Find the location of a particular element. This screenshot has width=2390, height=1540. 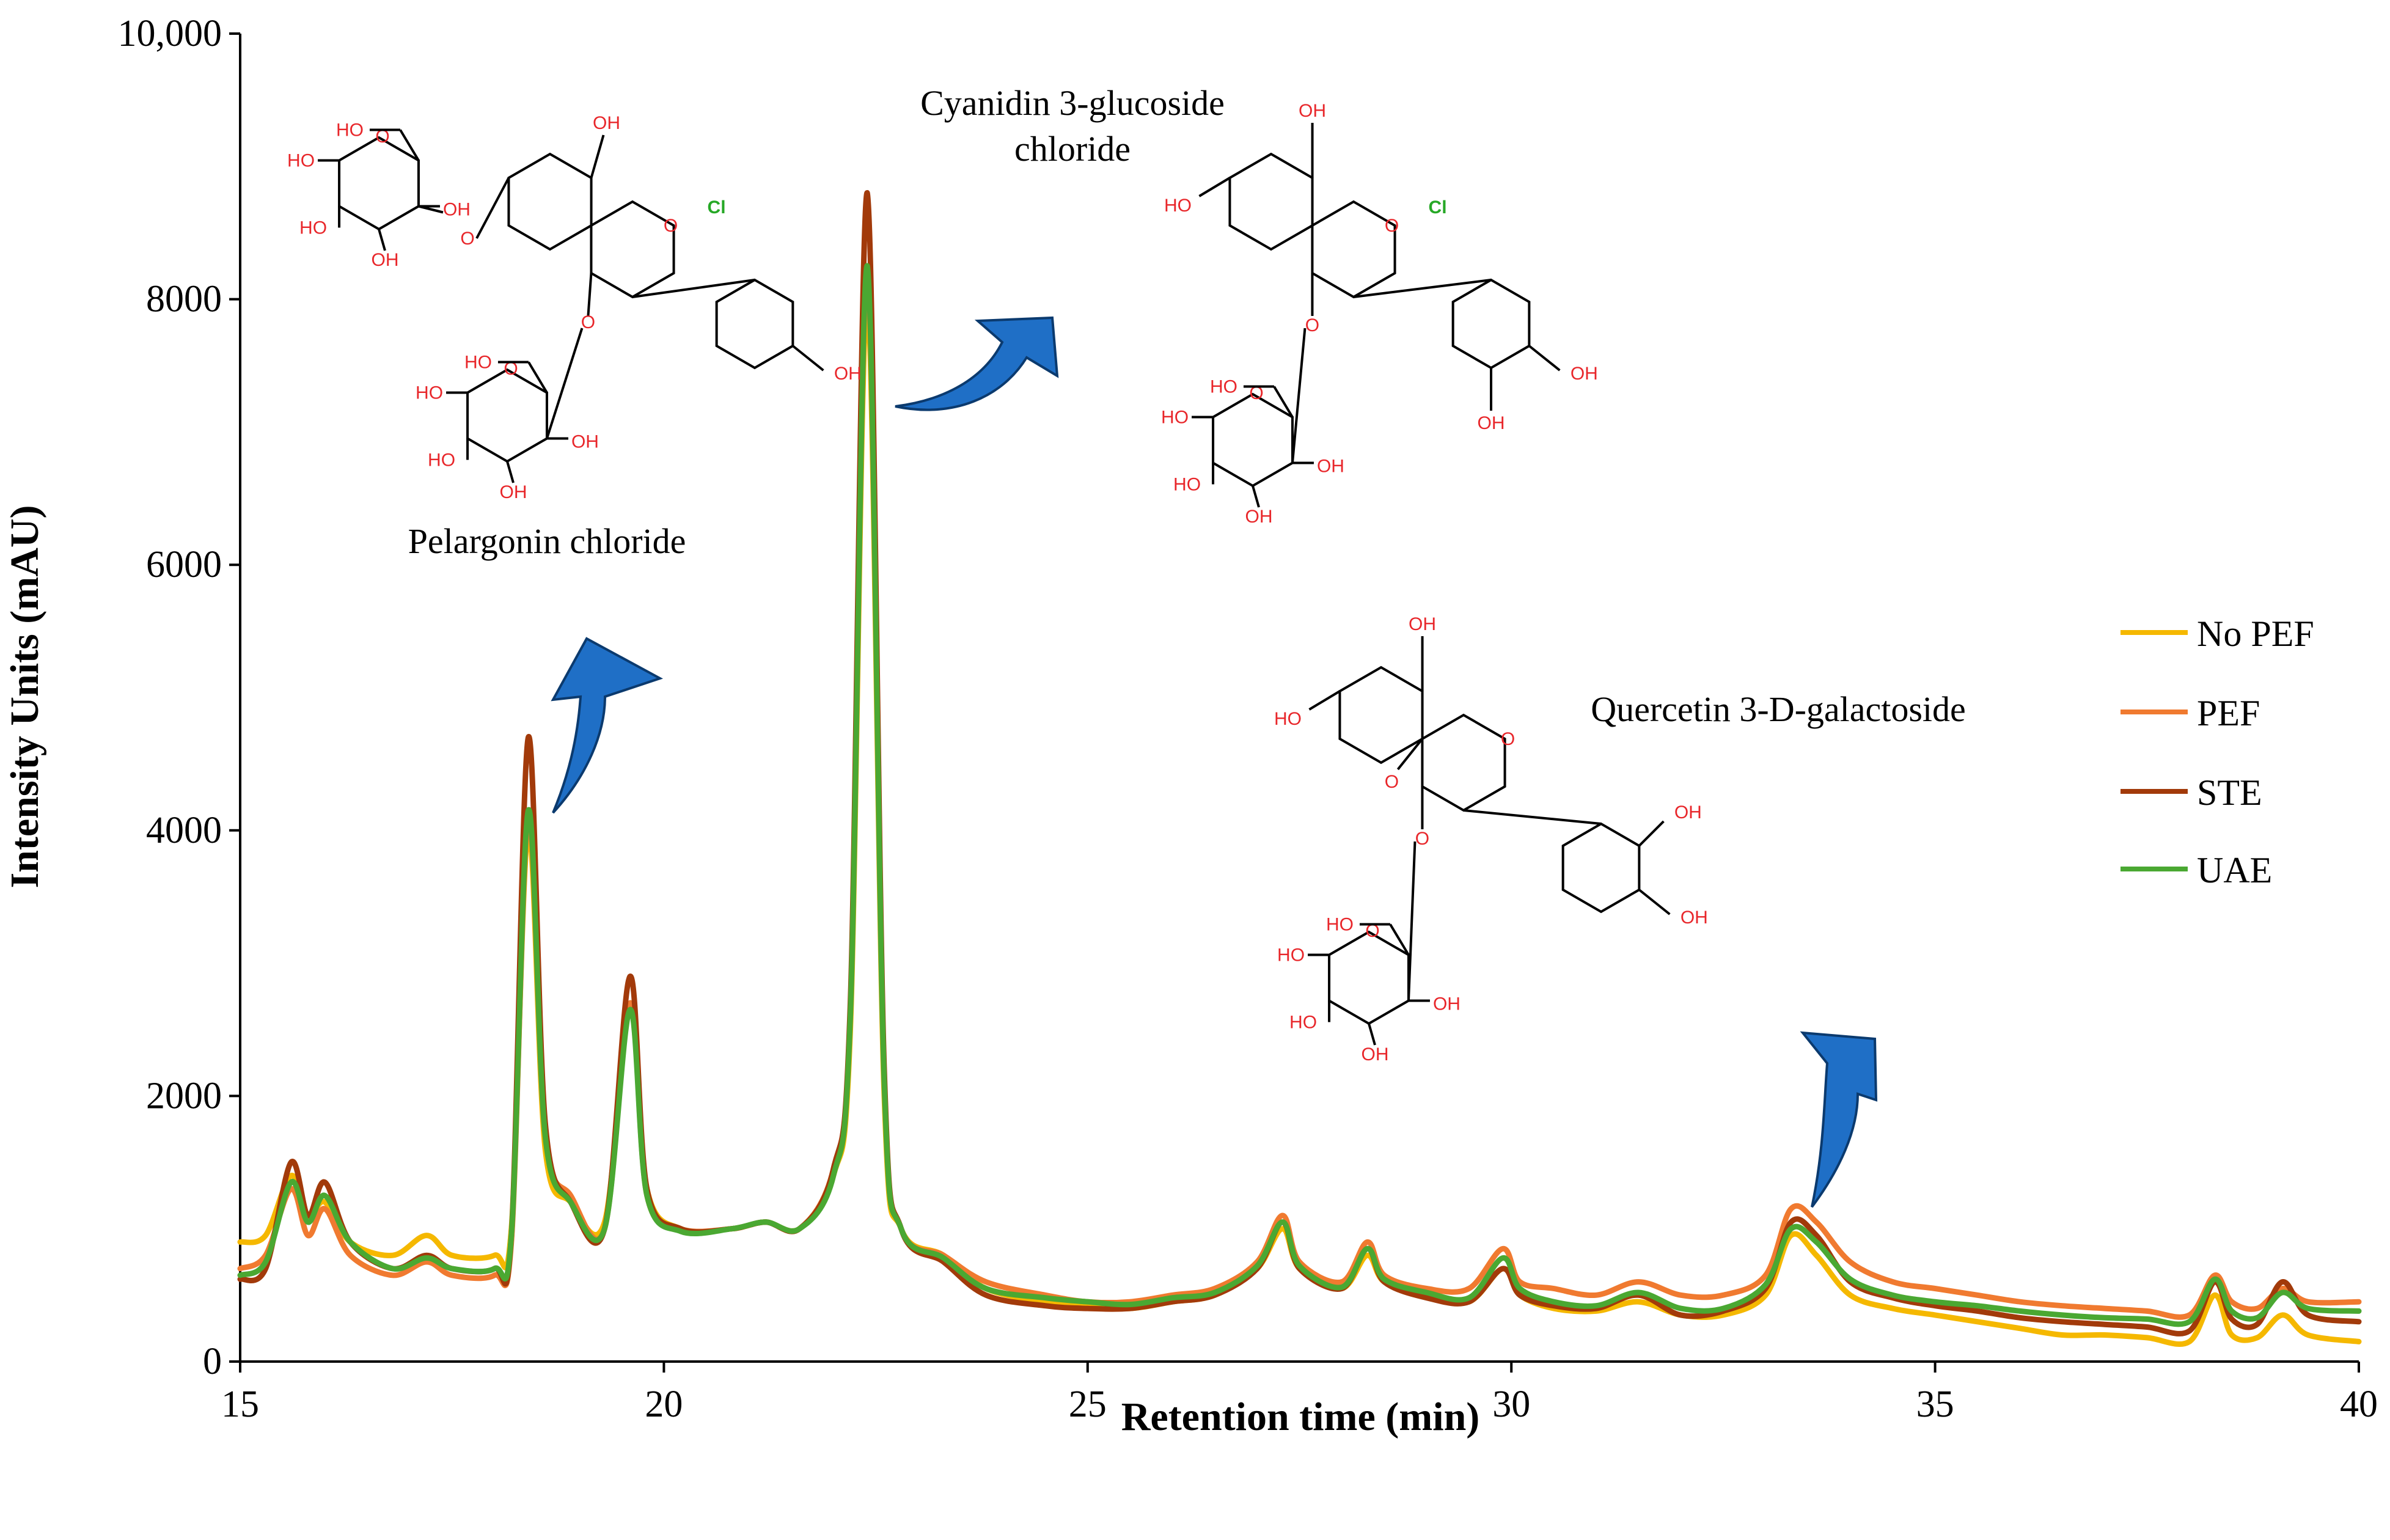

x-tick-label: 35 is located at coordinates (1935, 1405).